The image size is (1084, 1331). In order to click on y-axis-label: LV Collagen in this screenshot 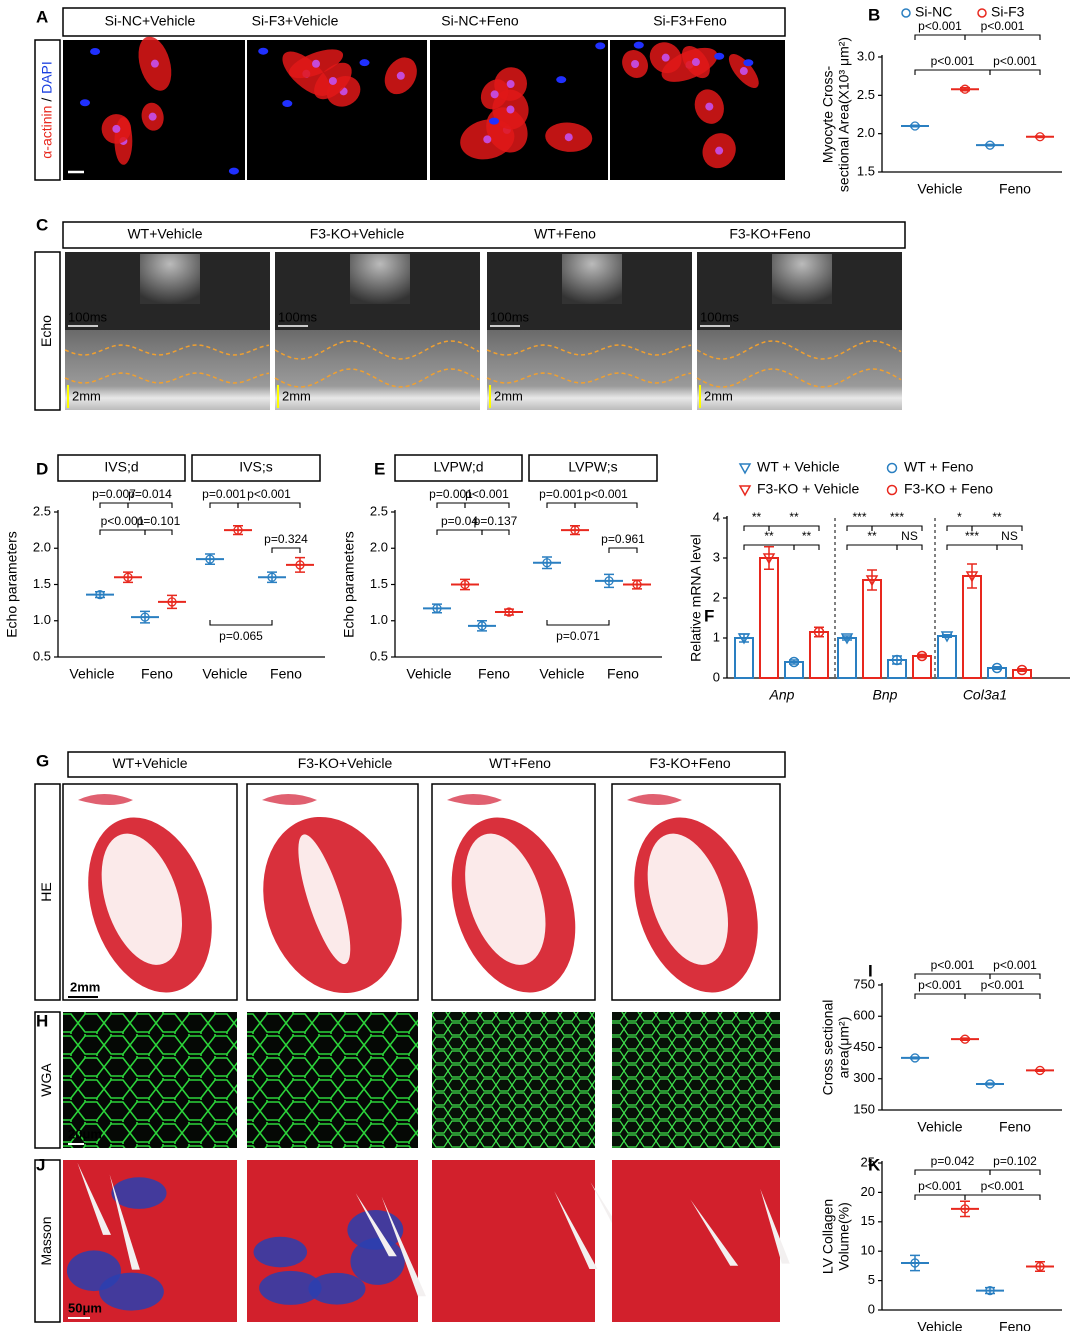, I will do `click(828, 1236)`.